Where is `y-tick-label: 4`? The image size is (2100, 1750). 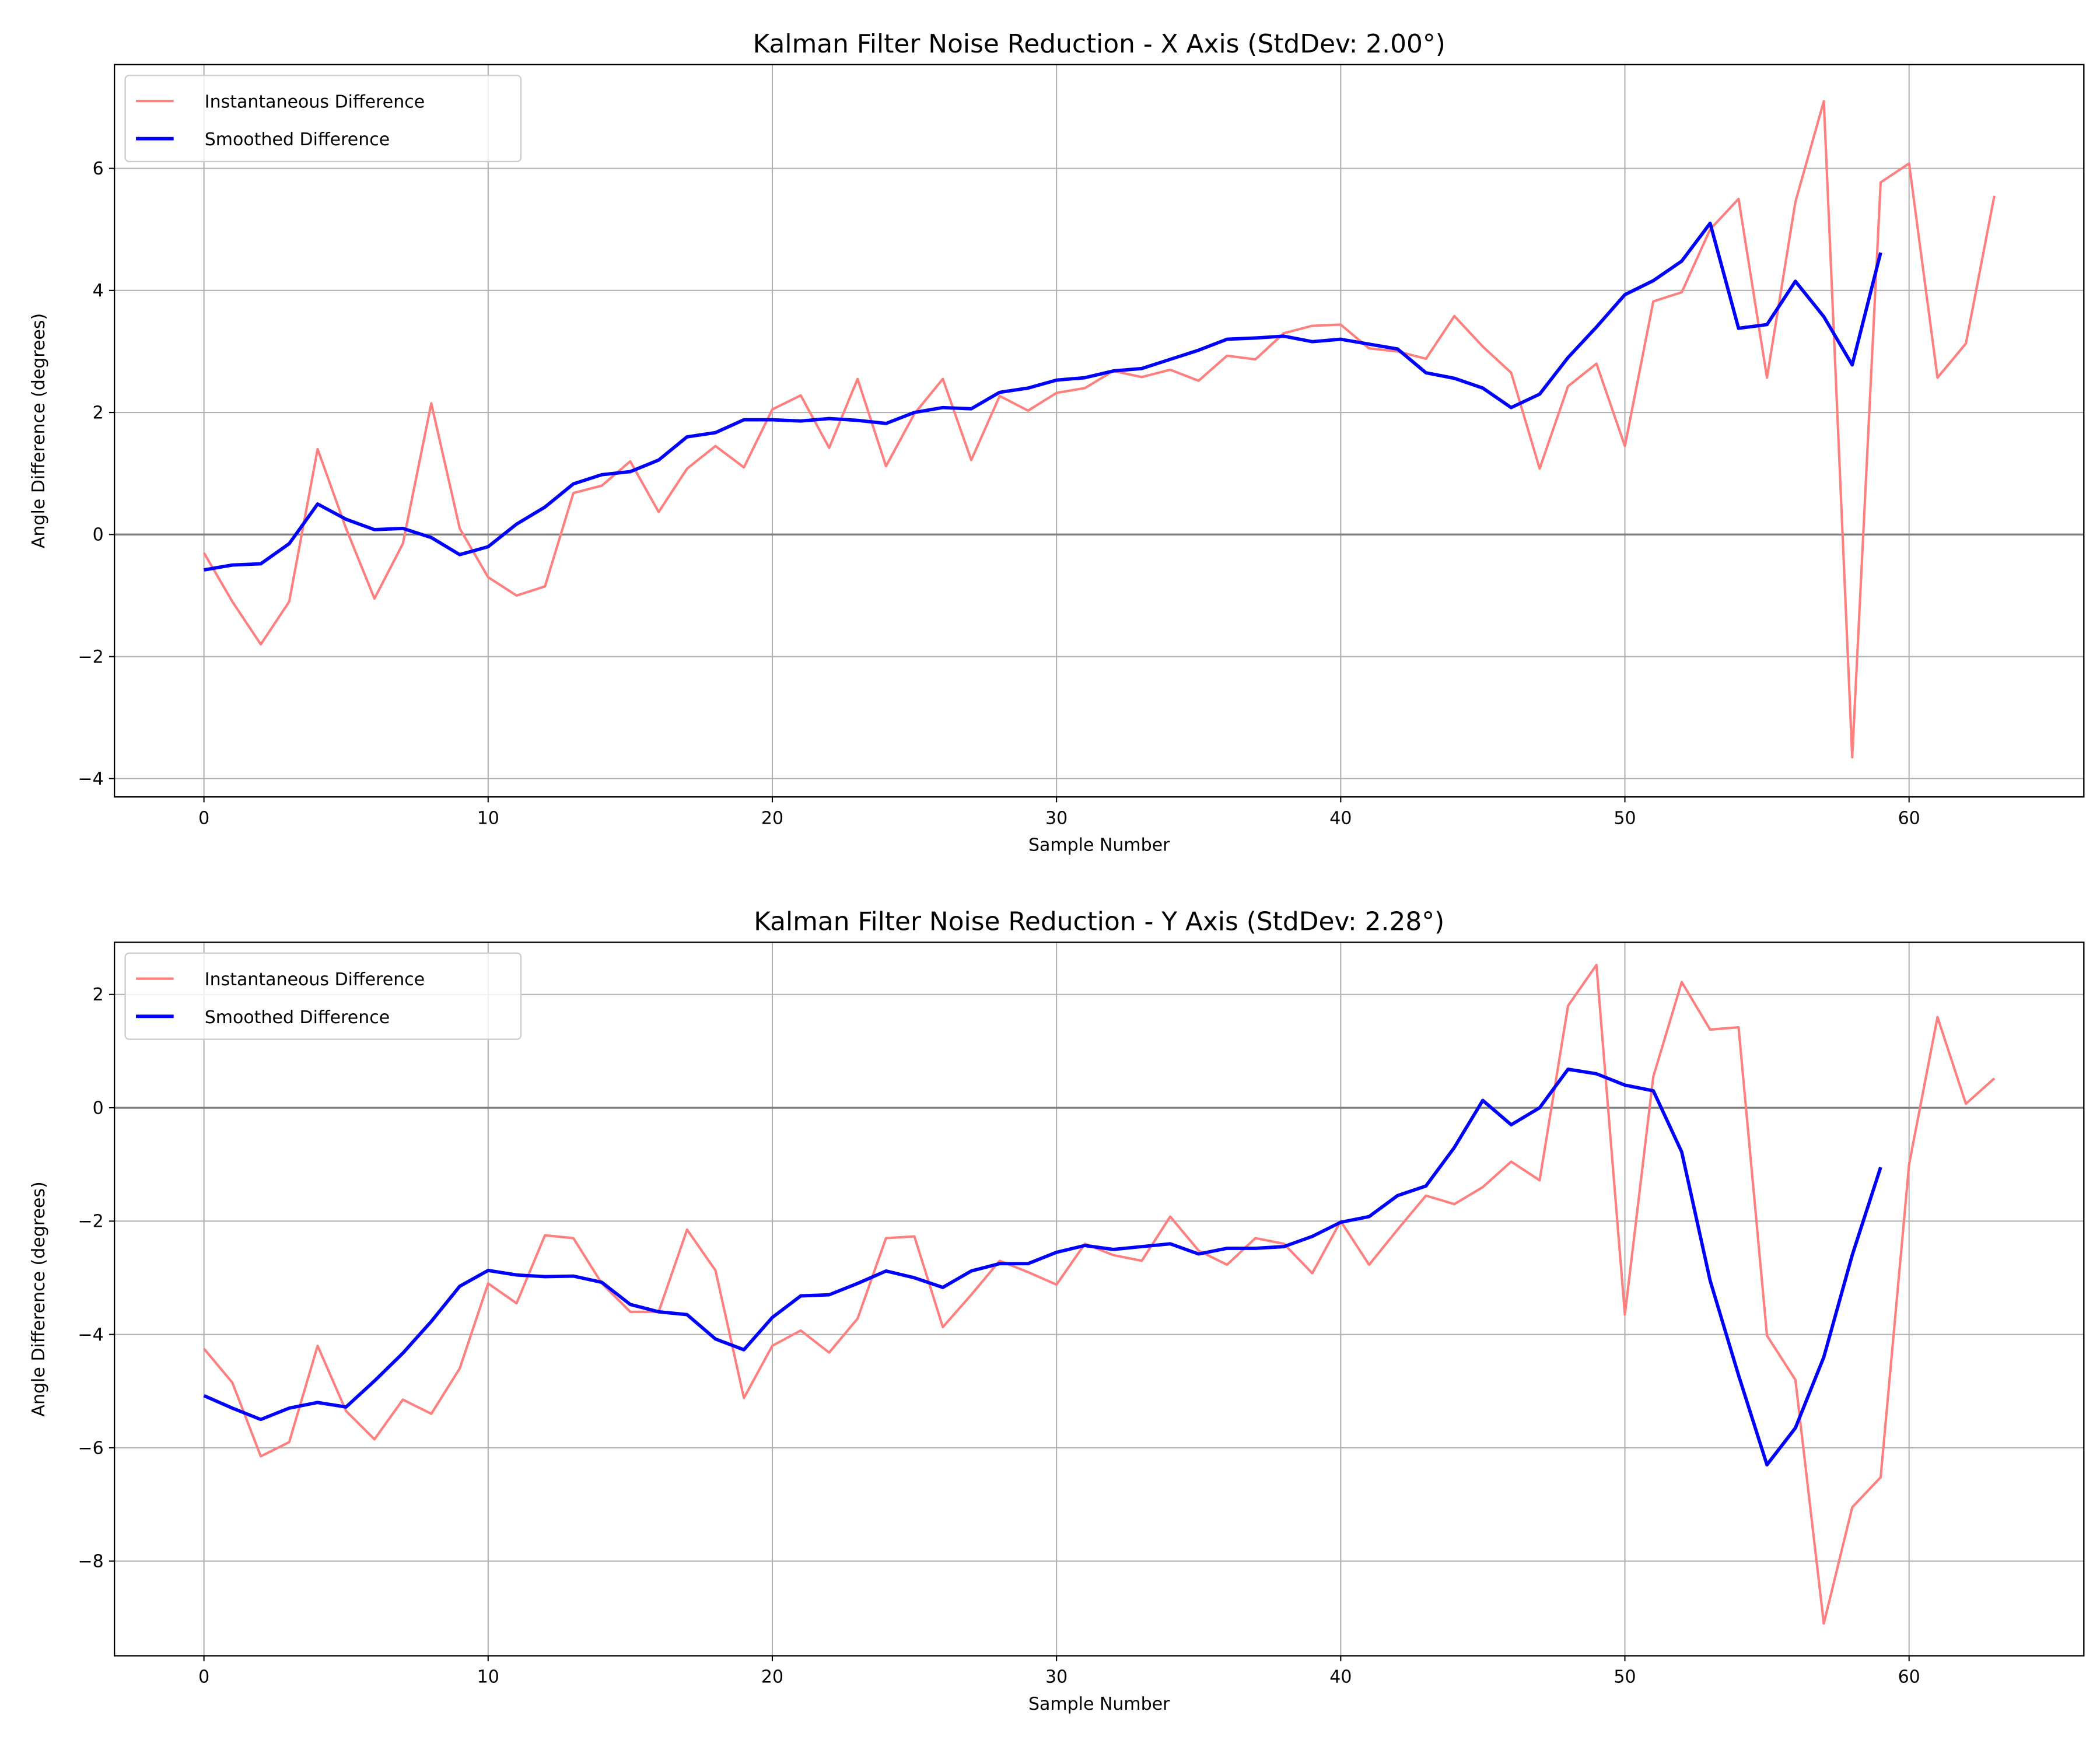 y-tick-label: 4 is located at coordinates (99, 291).